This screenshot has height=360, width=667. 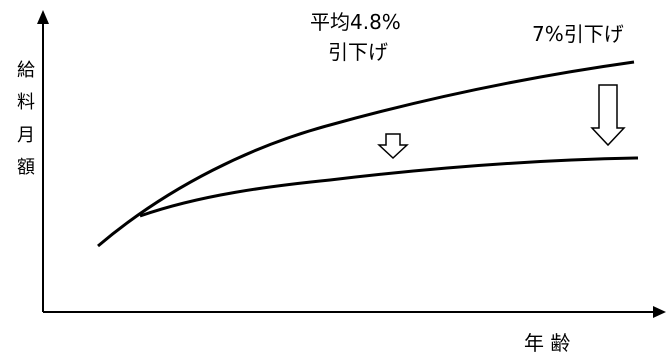 What do you see at coordinates (358, 52) in the screenshot?
I see `annotation-average-cut-line2: 引下げ` at bounding box center [358, 52].